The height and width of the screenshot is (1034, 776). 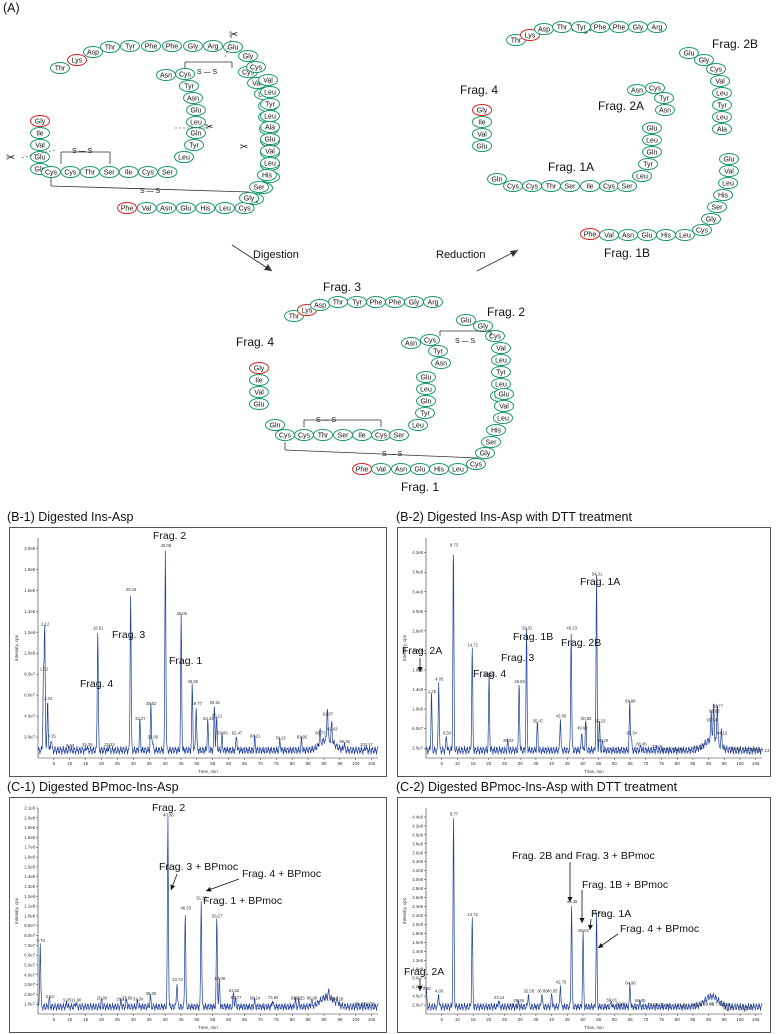 What do you see at coordinates (151, 993) in the screenshot?
I see `peak-label: 35.35` at bounding box center [151, 993].